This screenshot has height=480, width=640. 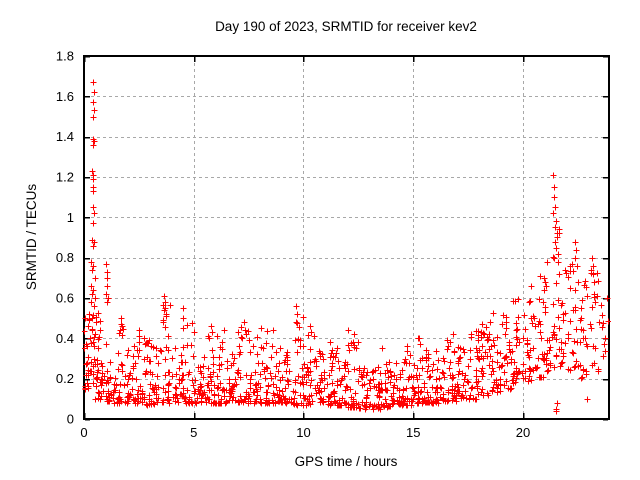 I want to click on x-tick-labels: 0 5 10 15 20, so click(x=305, y=432).